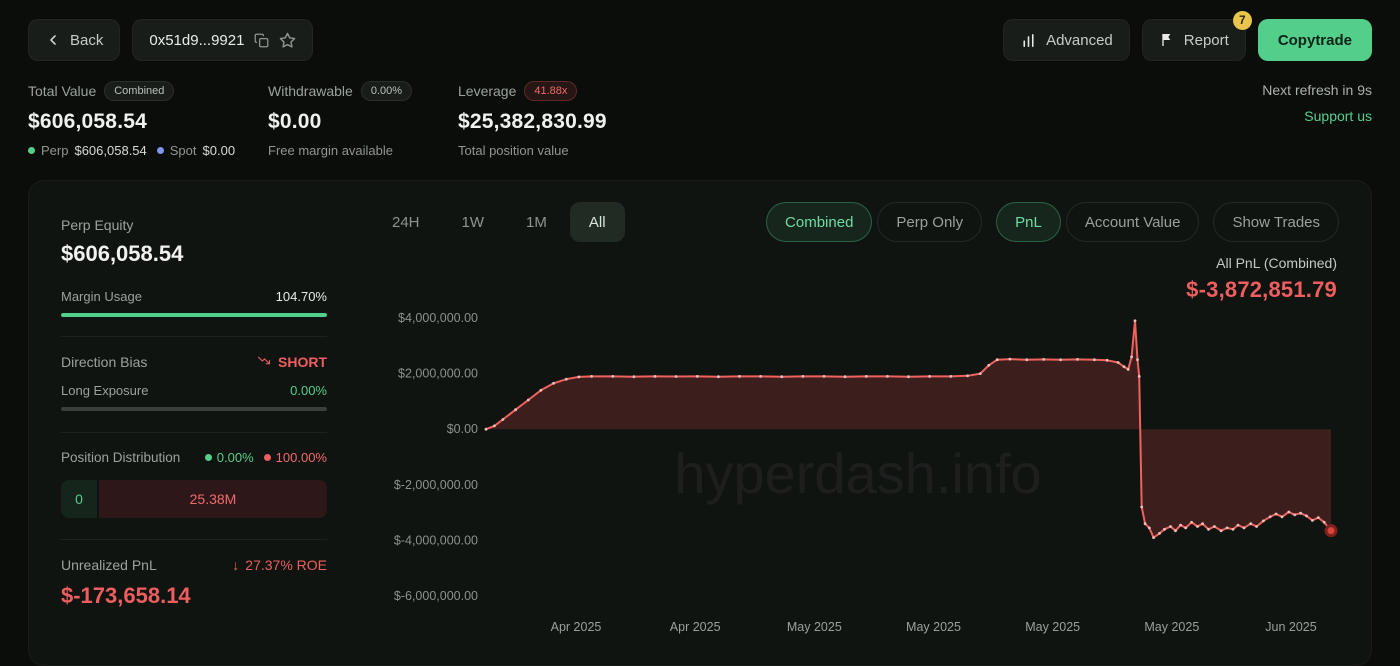 Image resolution: width=1400 pixels, height=666 pixels. I want to click on roe-value: 27.37% ROE, so click(286, 565).